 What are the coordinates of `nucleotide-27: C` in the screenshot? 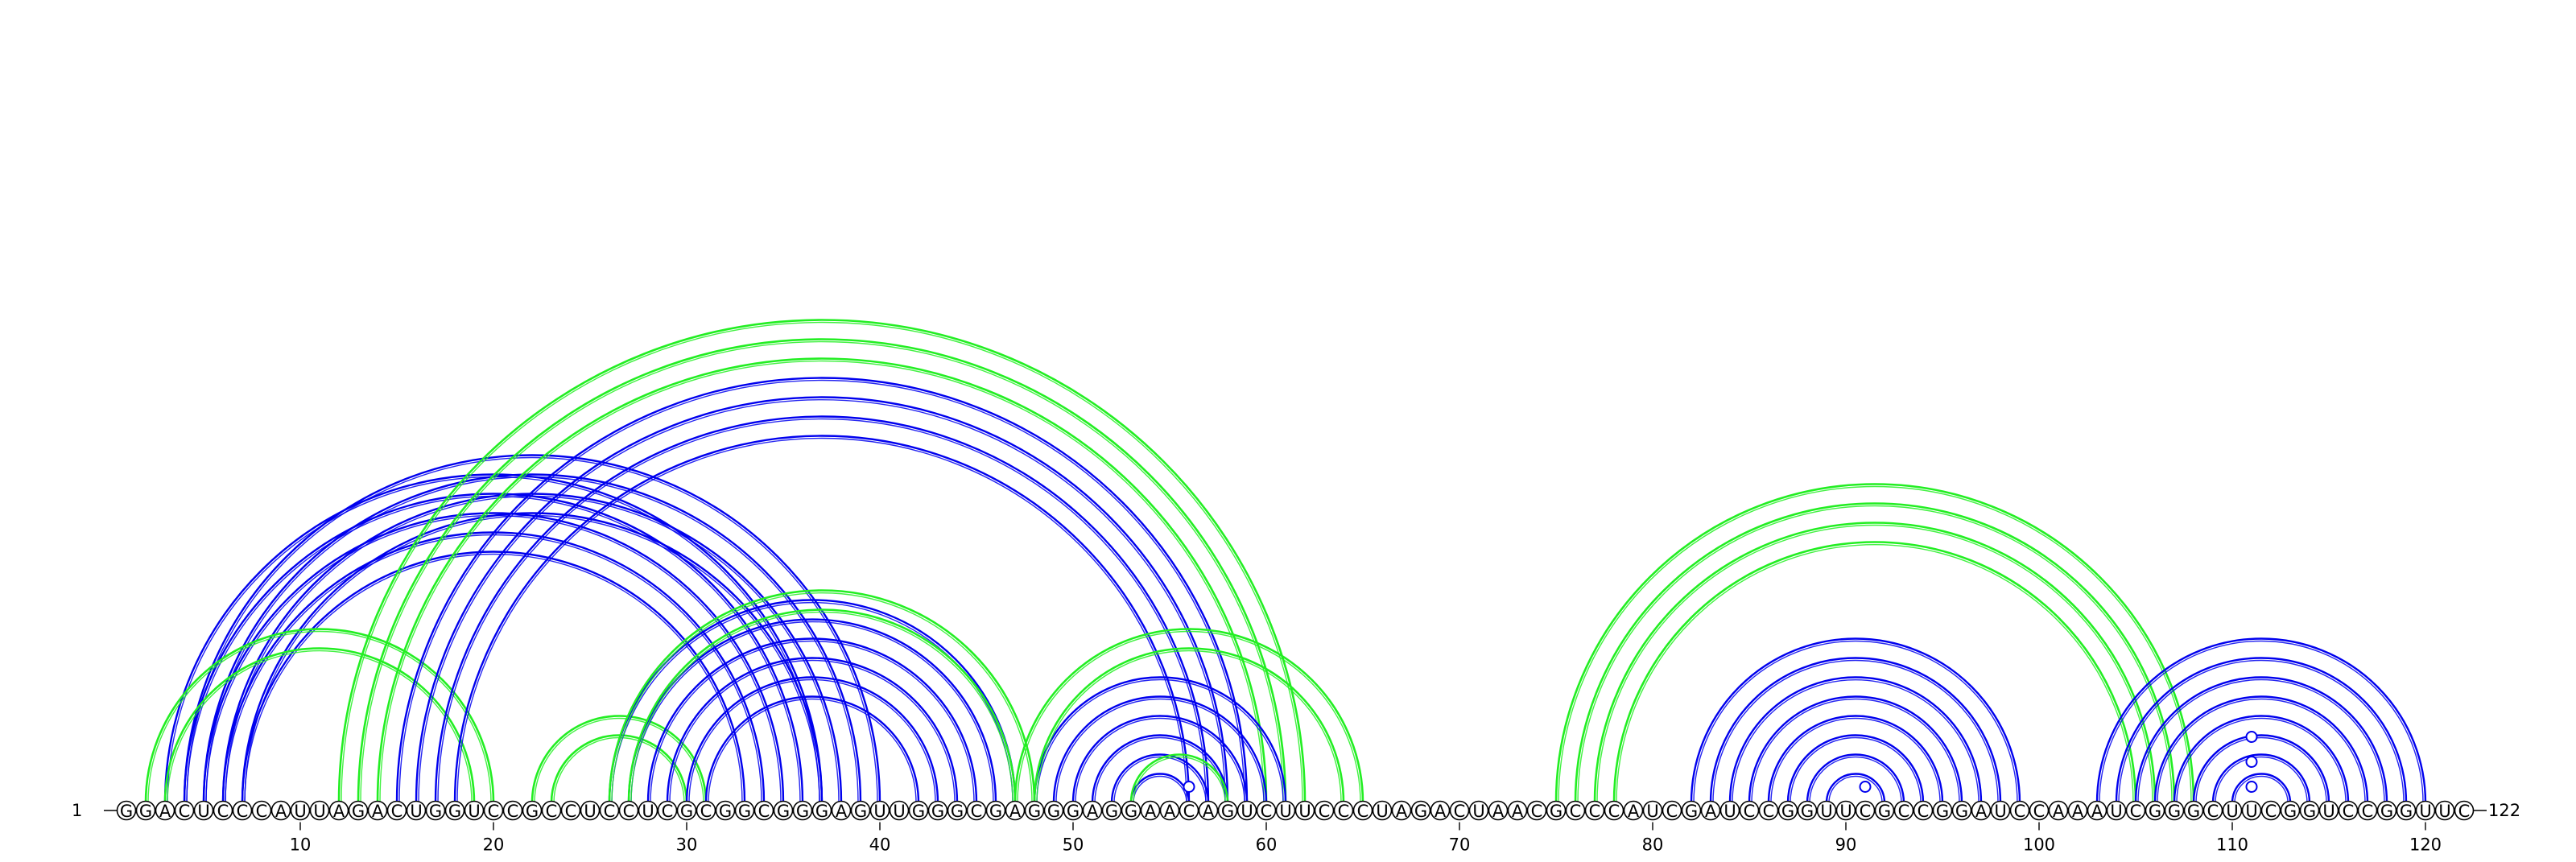 It's located at (628, 810).